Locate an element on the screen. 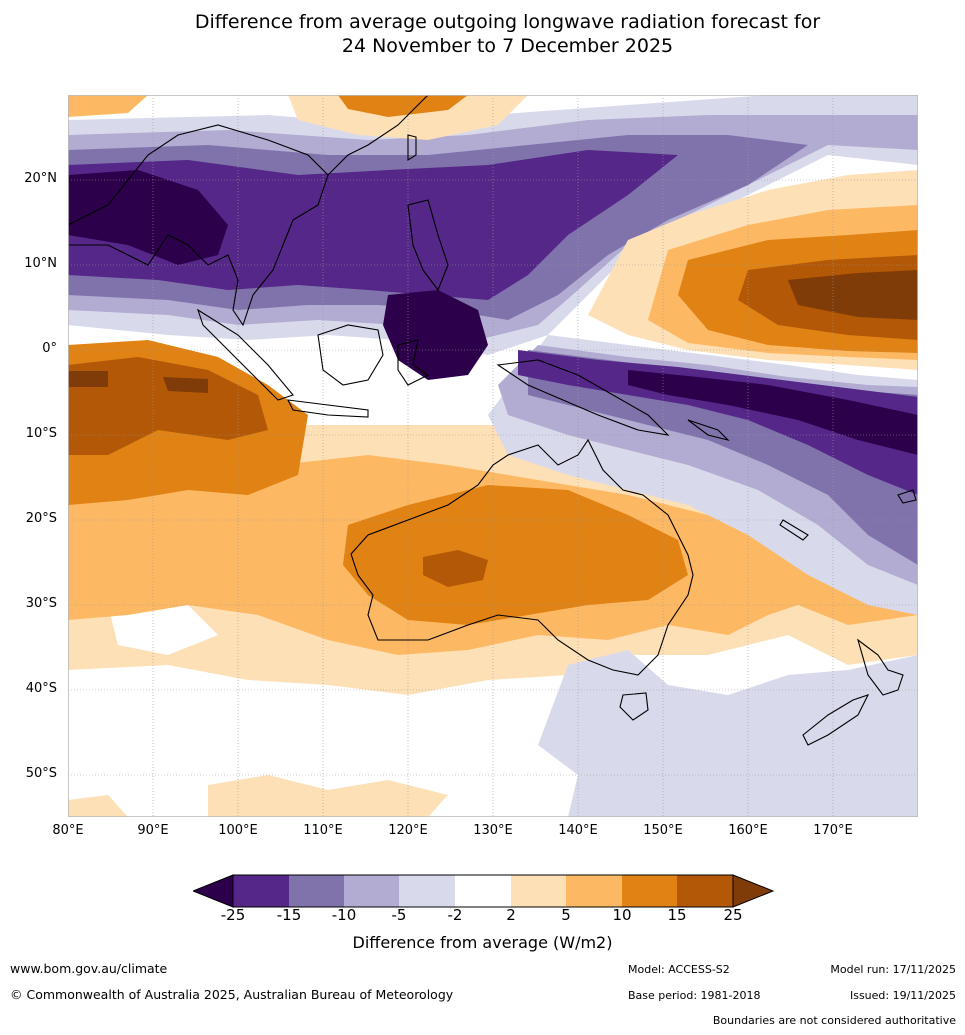 The image size is (965, 1035). coast-sumatra is located at coordinates (245, 354).